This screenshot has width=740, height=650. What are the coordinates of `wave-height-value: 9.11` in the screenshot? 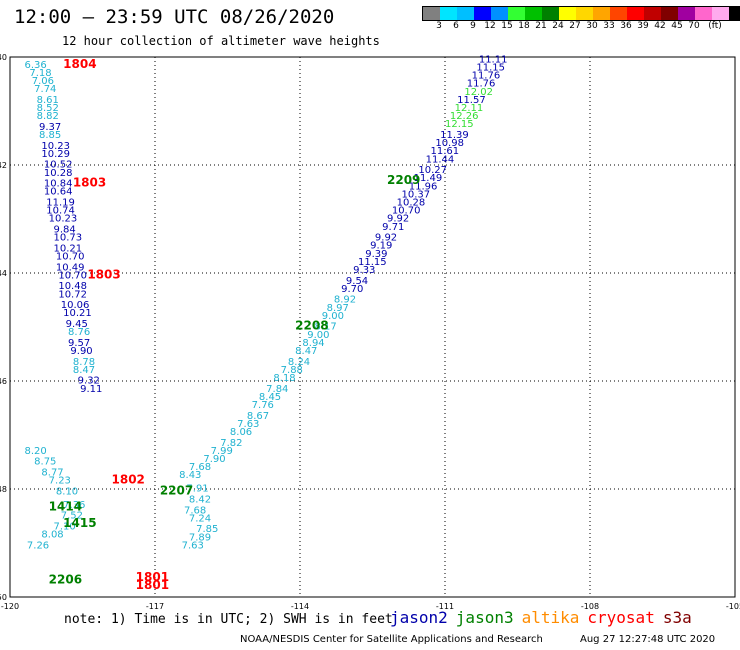 It's located at (91, 389).